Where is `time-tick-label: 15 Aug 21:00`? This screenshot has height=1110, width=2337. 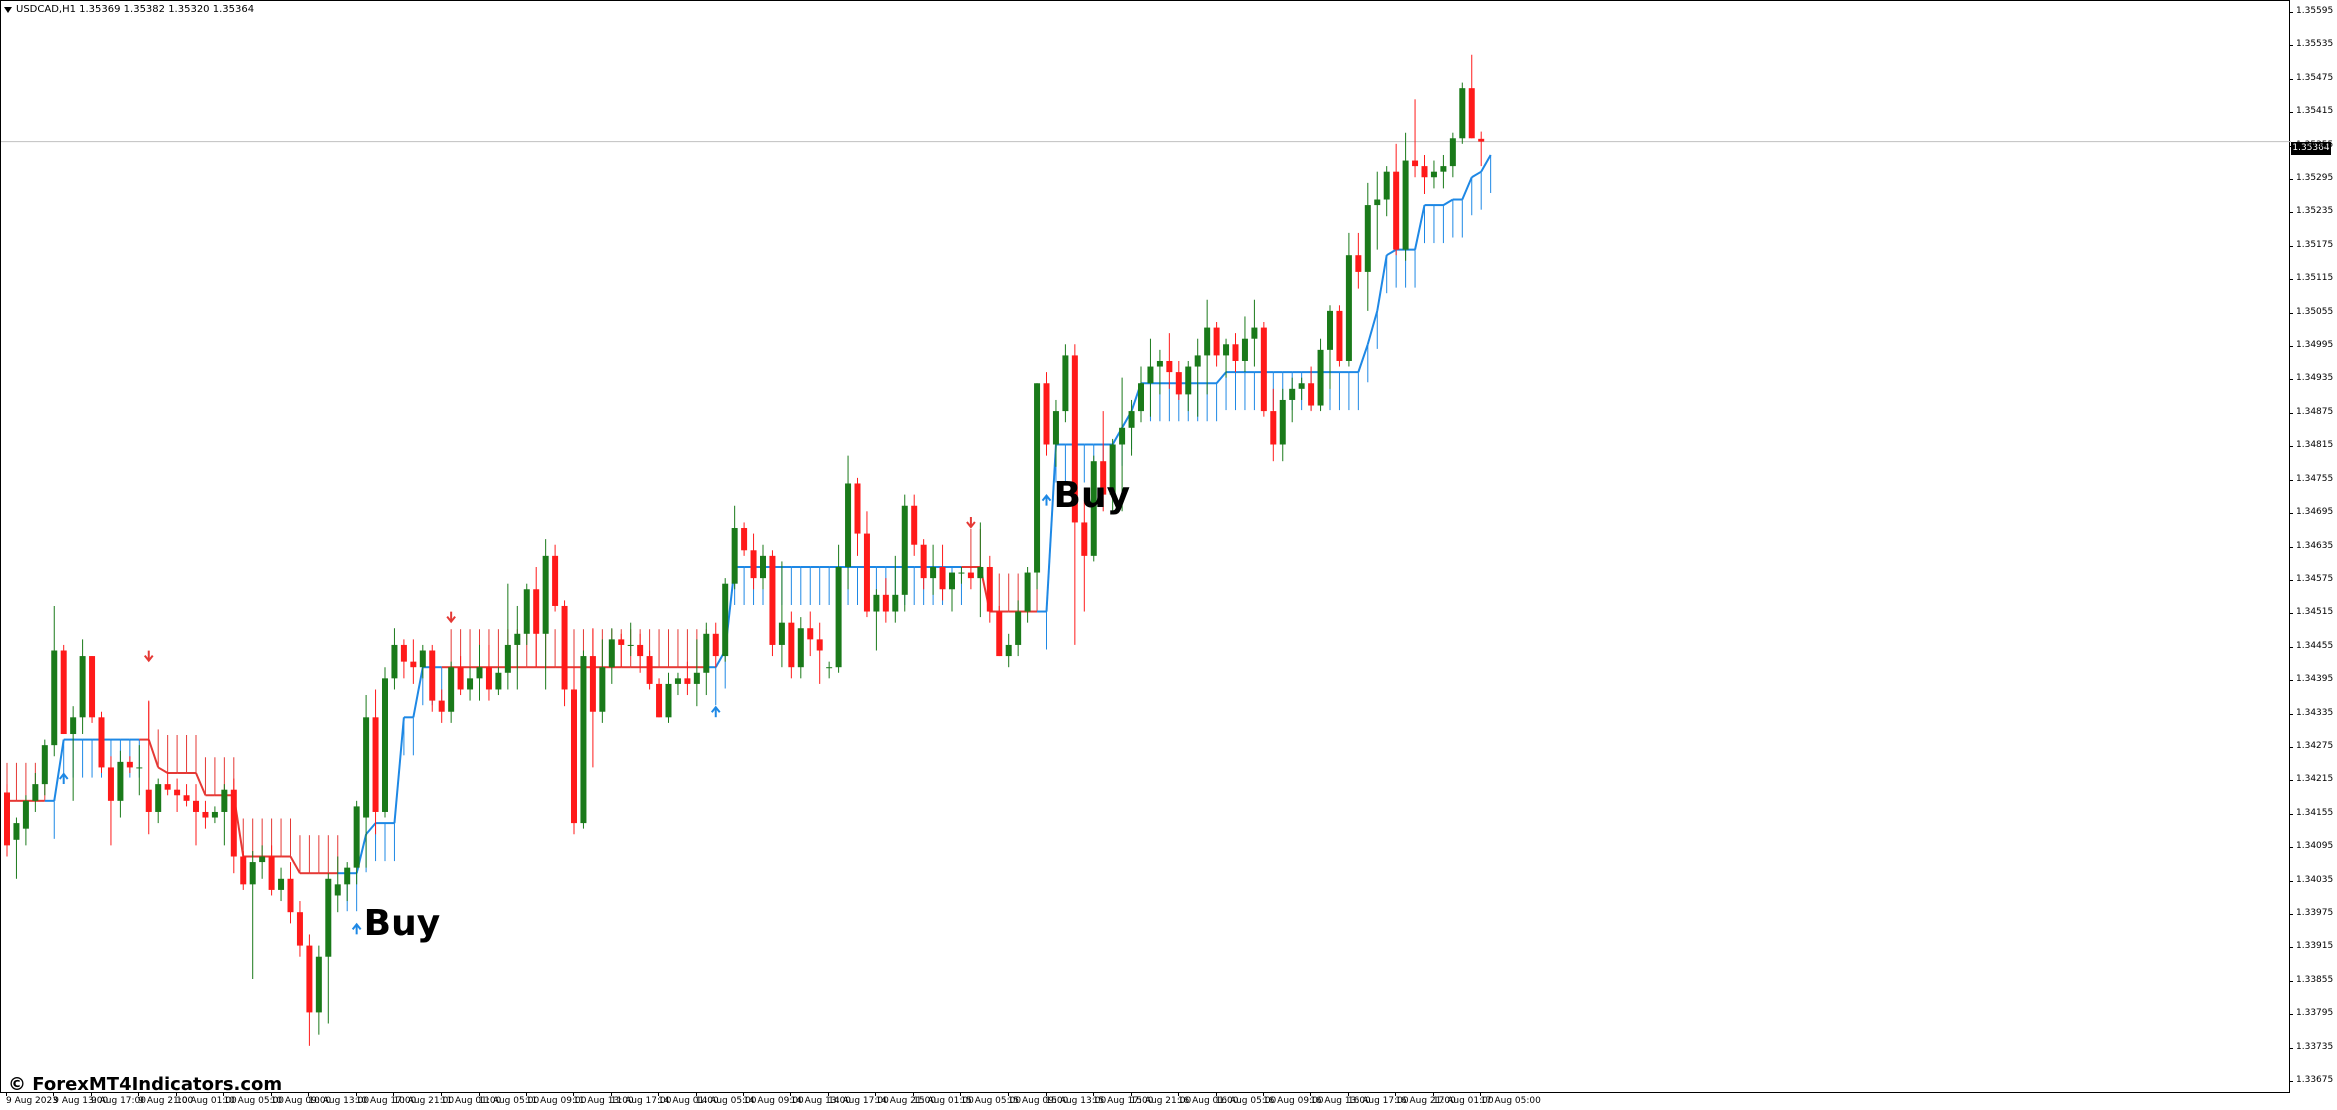 time-tick-label: 15 Aug 21:00 is located at coordinates (1161, 1101).